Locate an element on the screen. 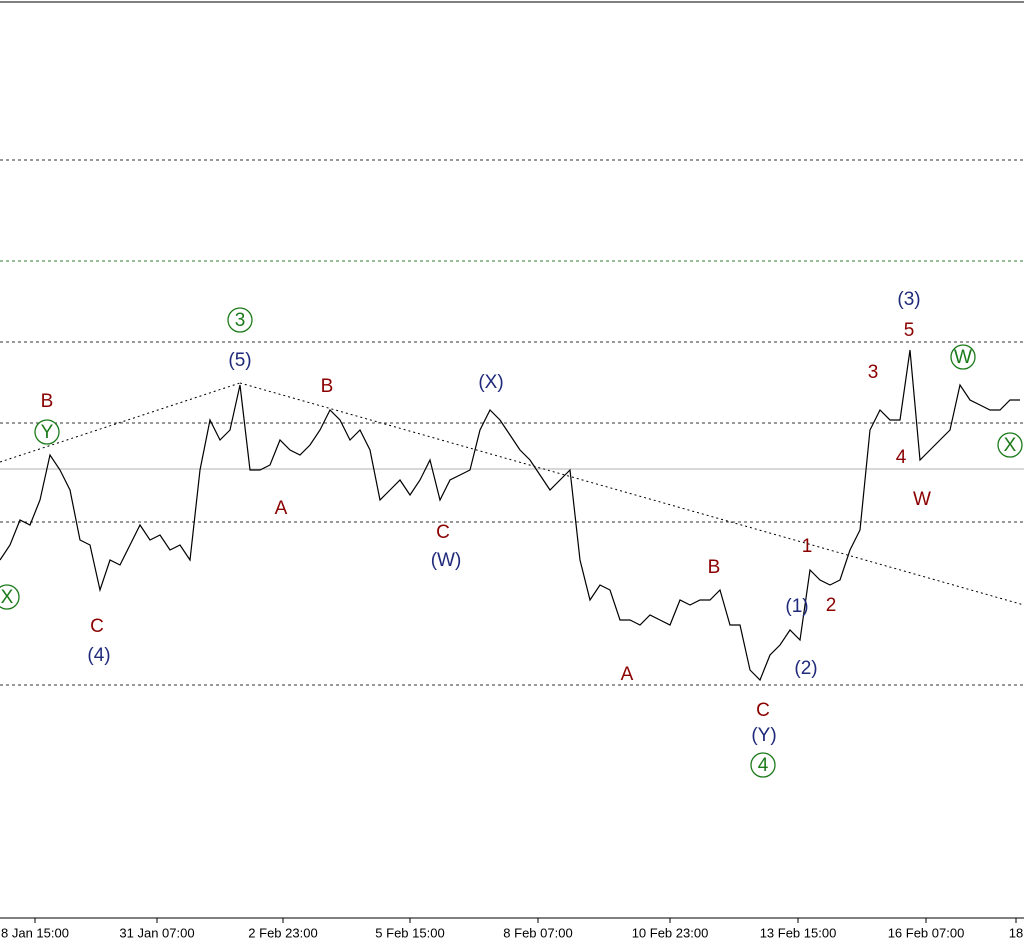 This screenshot has width=1024, height=948. wave-label: 5 is located at coordinates (909, 330).